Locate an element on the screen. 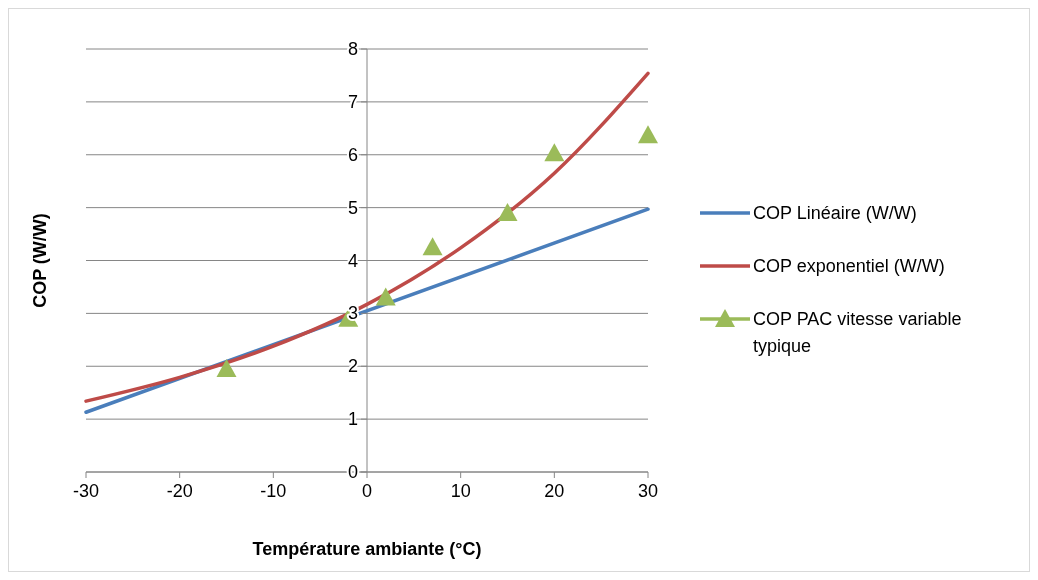 The width and height of the screenshot is (1038, 580). y-tick-label: 8 is located at coordinates (352, 49).